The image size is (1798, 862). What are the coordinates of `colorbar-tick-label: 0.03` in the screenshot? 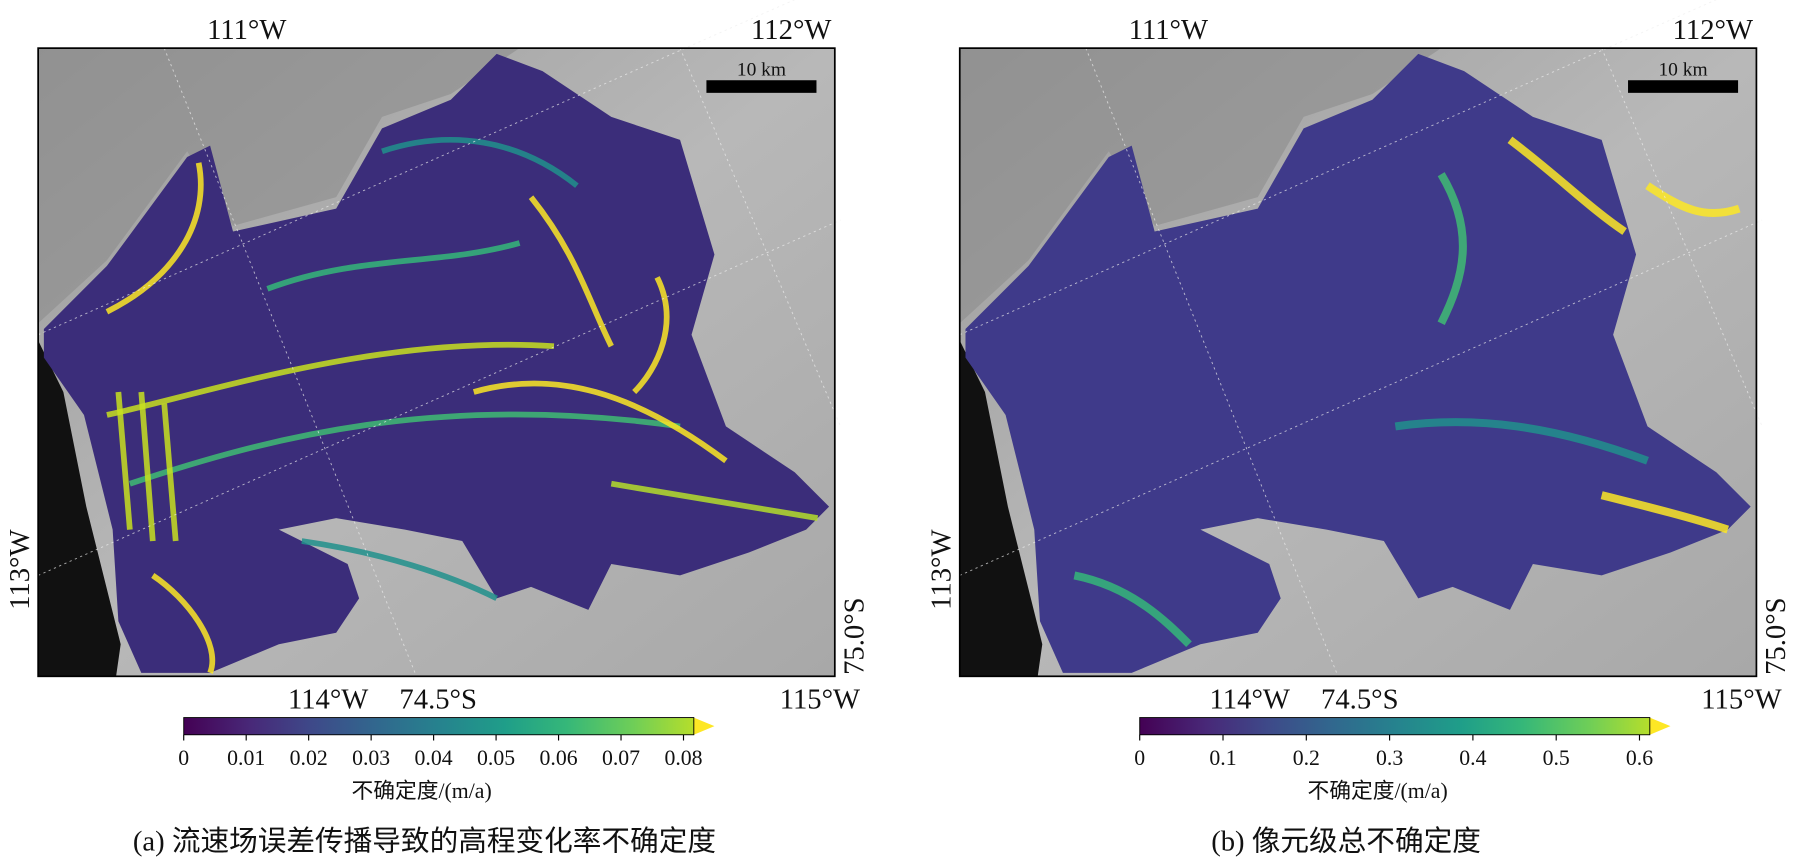 It's located at (371, 758).